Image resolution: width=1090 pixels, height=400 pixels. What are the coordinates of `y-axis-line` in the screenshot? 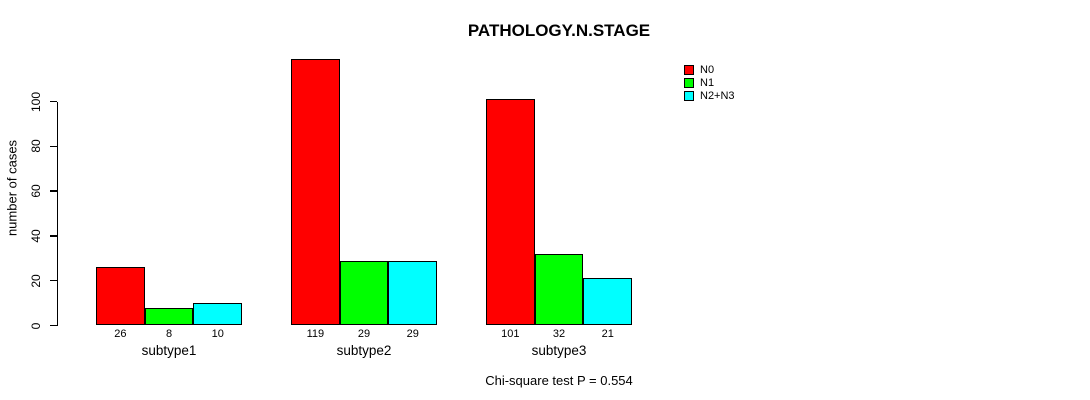 It's located at (57, 213).